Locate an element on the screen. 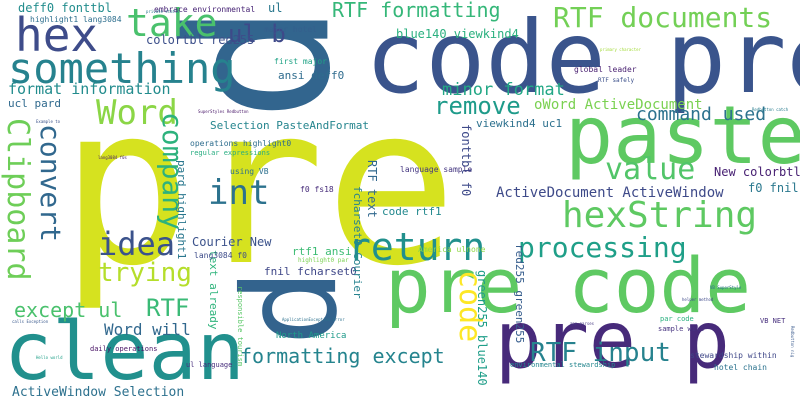 Image resolution: width=800 pixels, height=400 pixels. word-applicationexception-error: ApplicationException Error is located at coordinates (313, 319).